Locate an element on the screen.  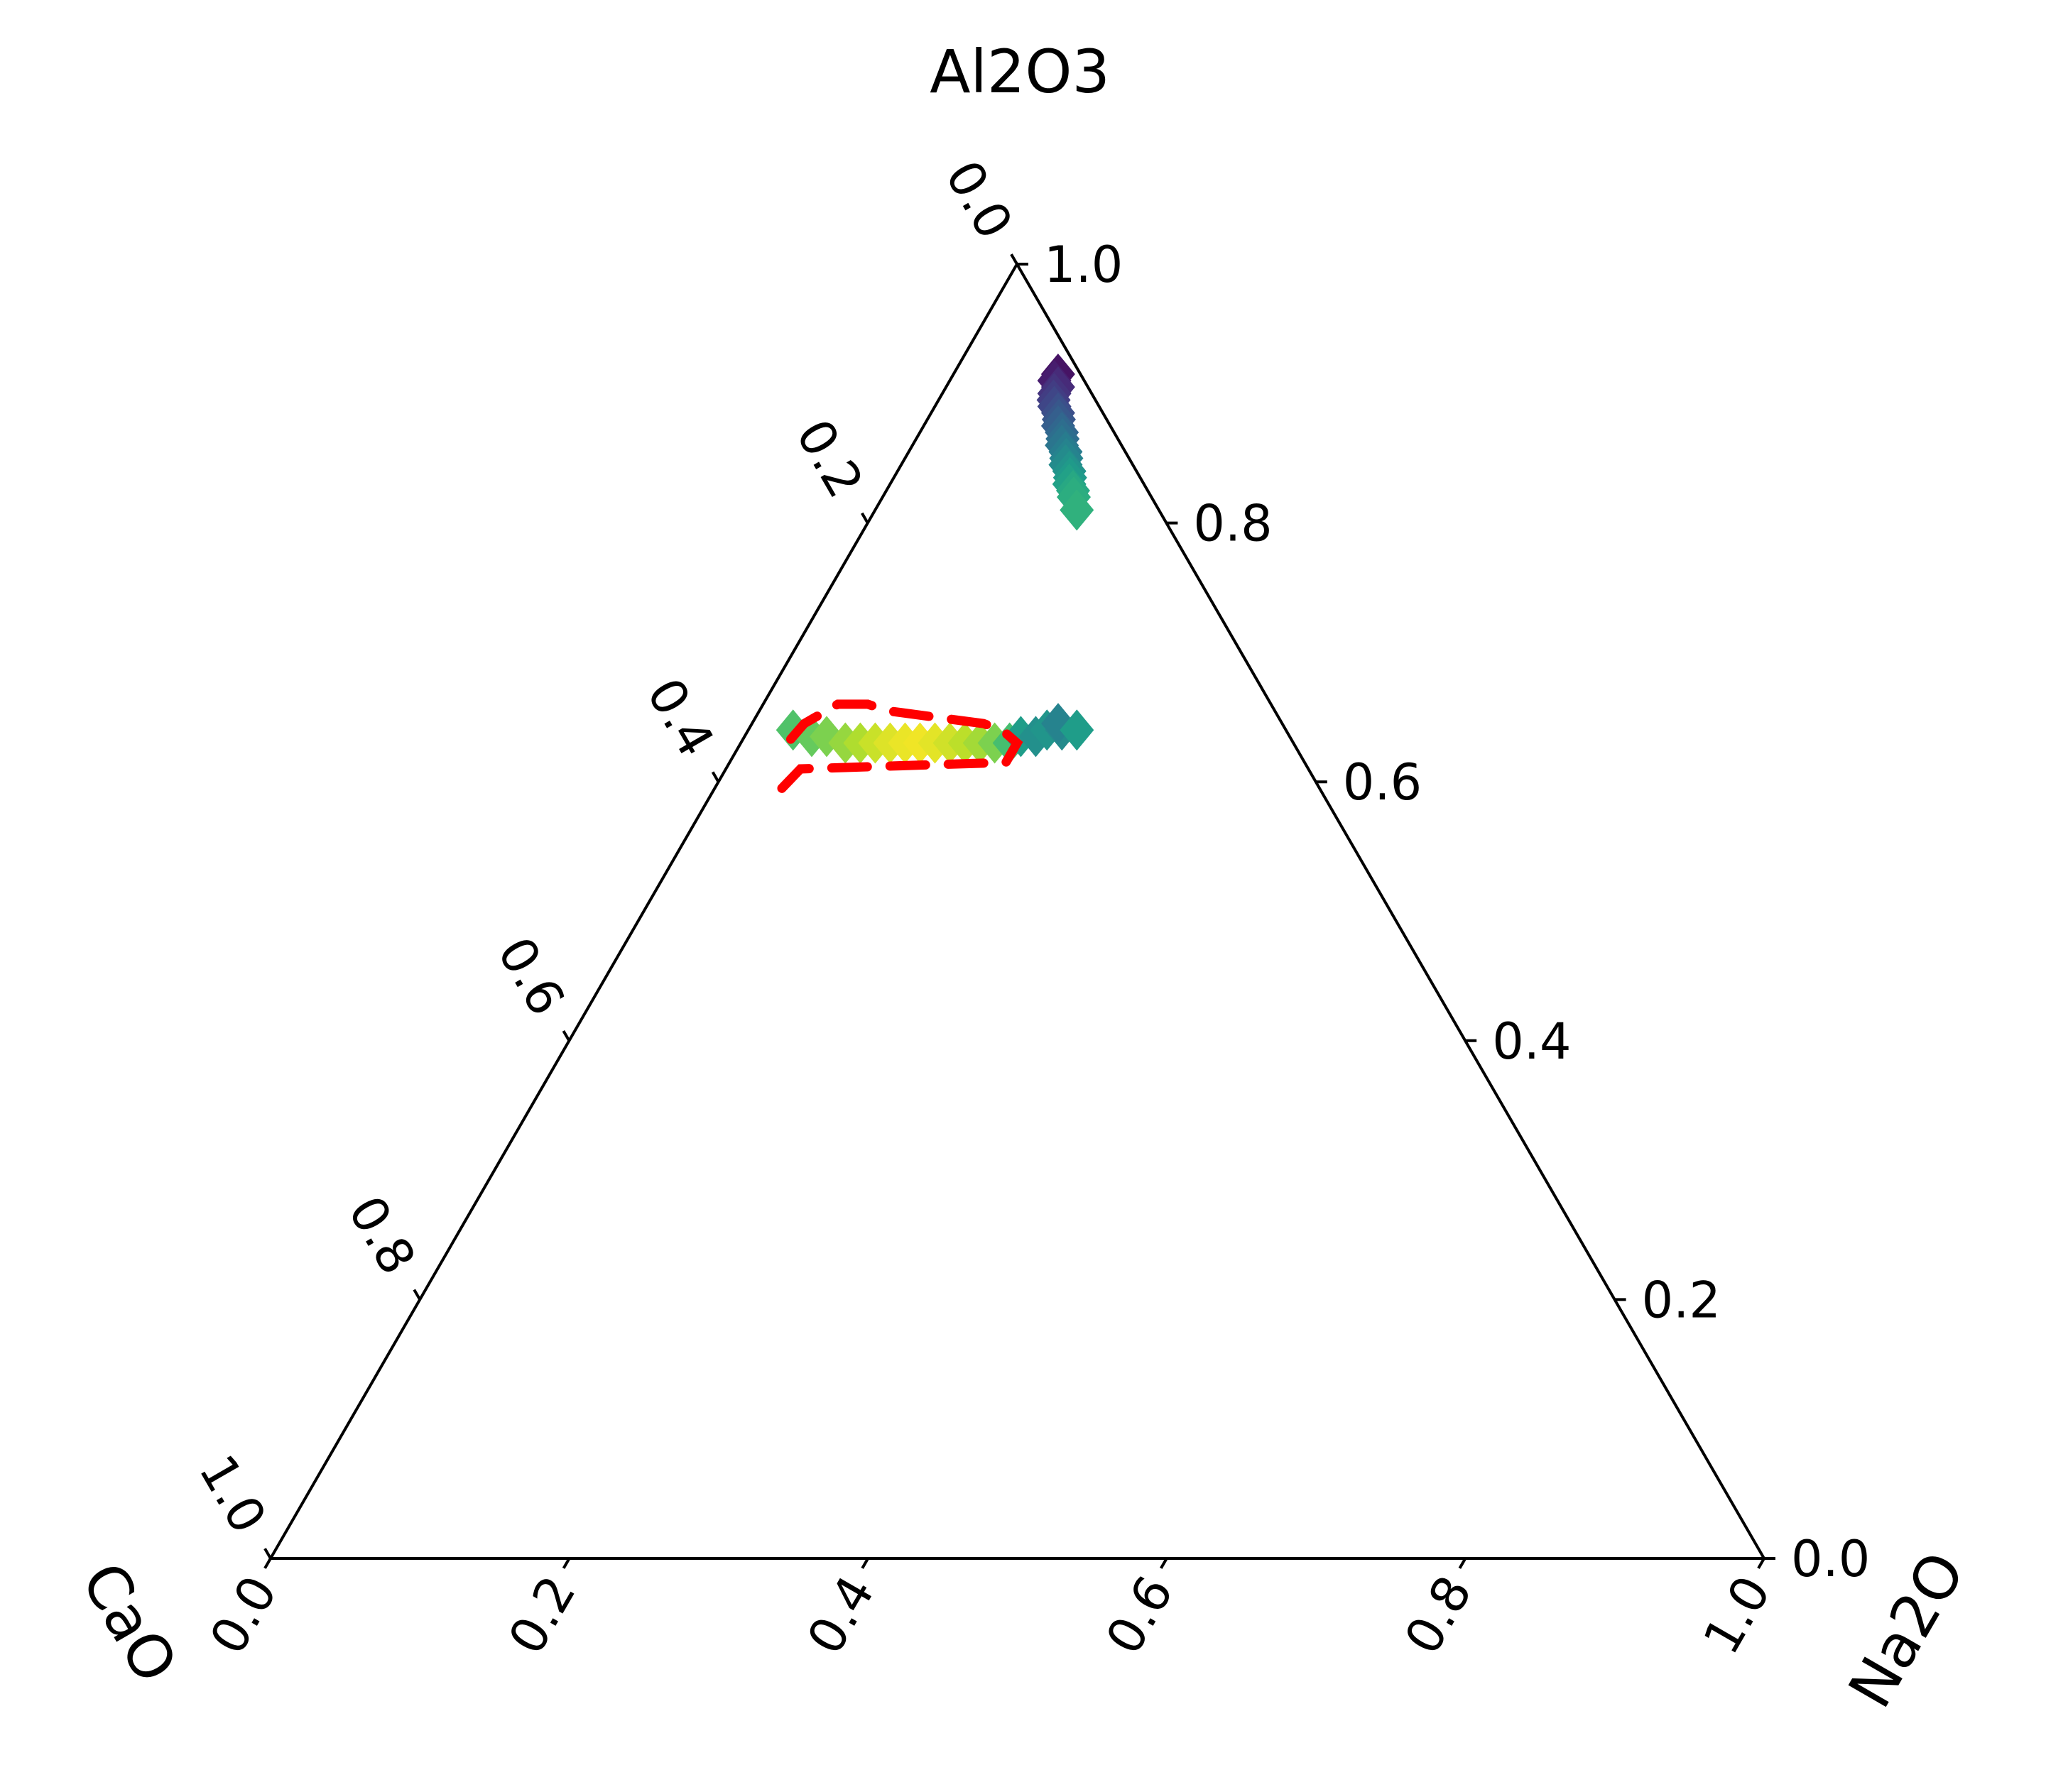
scatter-points is located at coordinates (935, 558).